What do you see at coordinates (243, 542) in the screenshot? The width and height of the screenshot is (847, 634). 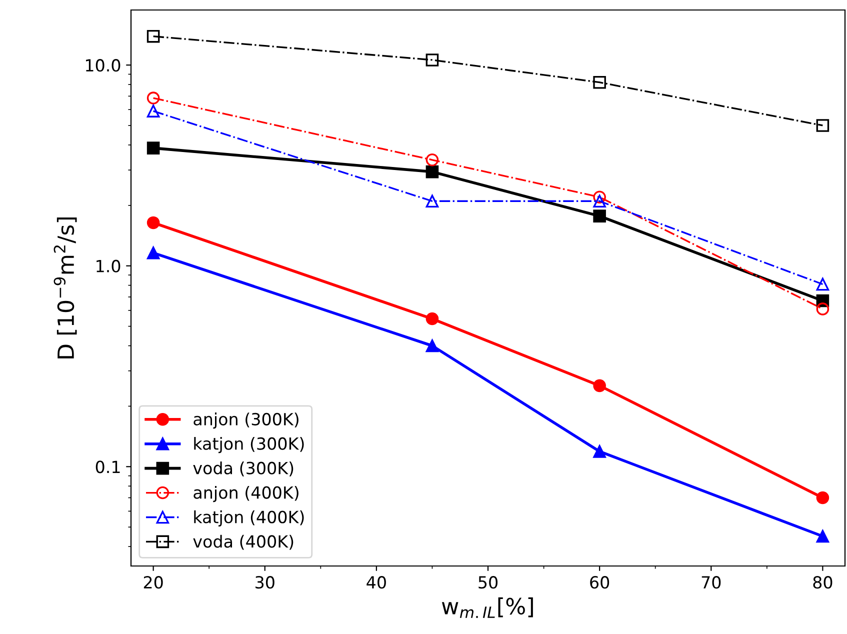 I see `legend-label: voda (400K)` at bounding box center [243, 542].